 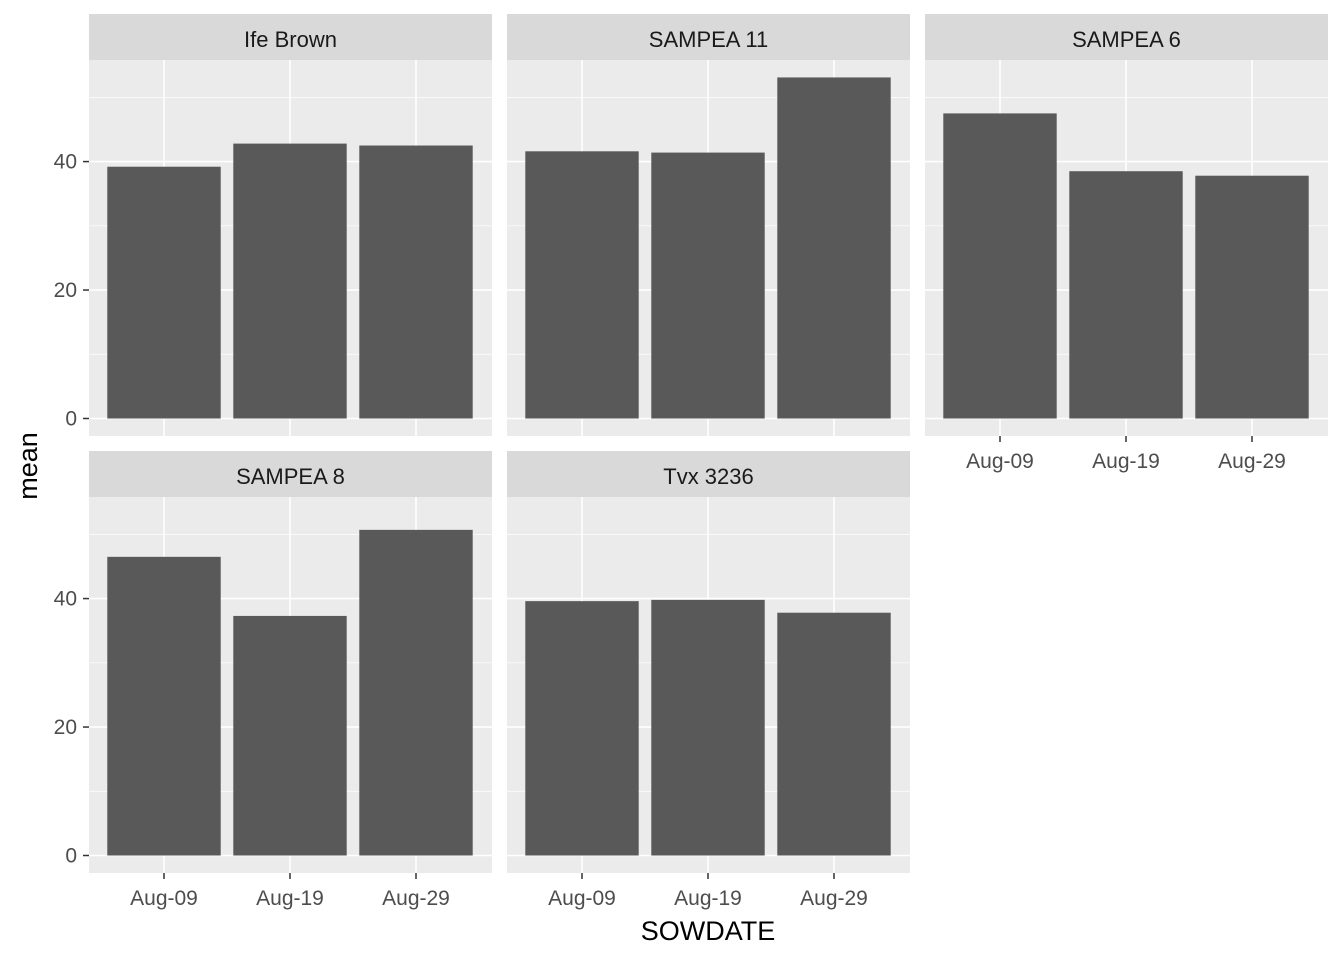 I want to click on y-axis-title: mean, so click(x=28, y=466).